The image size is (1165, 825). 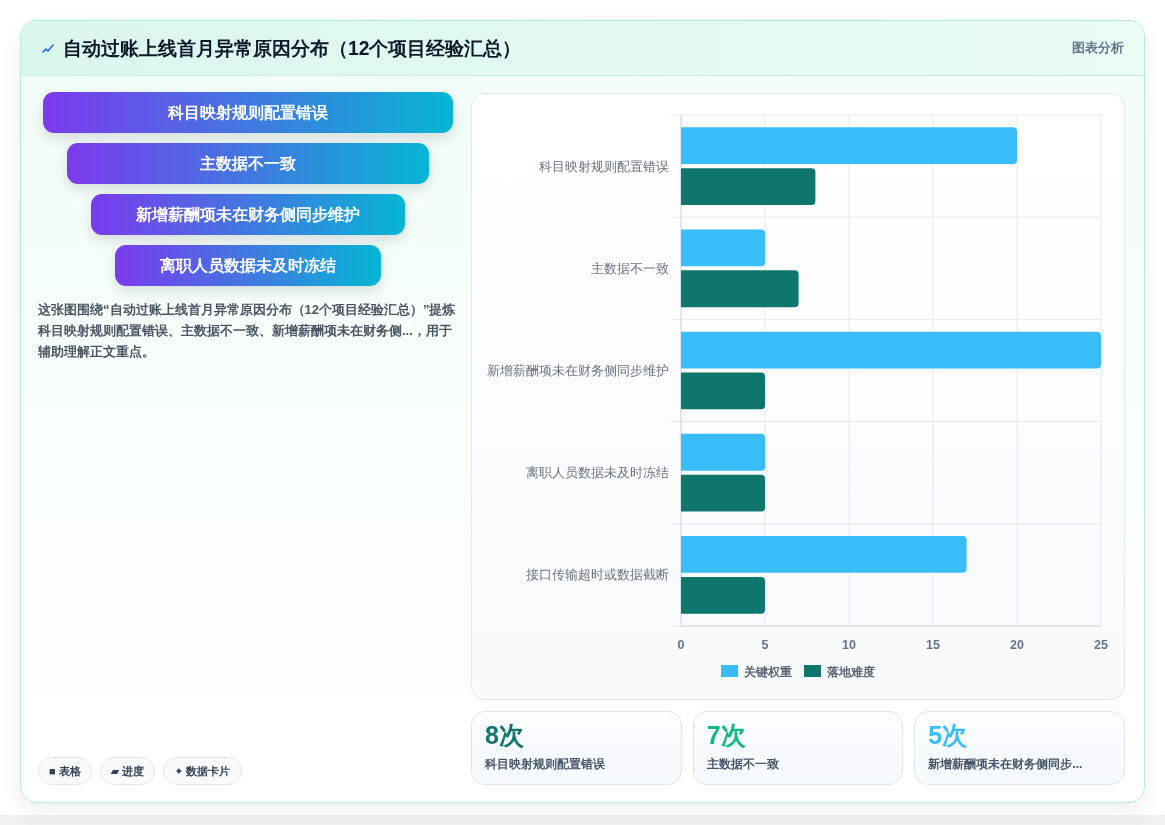 I want to click on data-label: 7次, so click(x=726, y=735).